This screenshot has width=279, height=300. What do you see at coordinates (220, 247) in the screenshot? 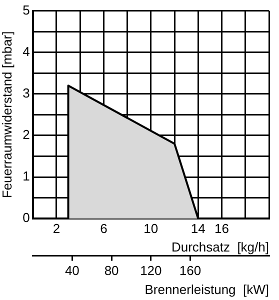
I see `x-axis-title: Durchsatz [kg/h]` at bounding box center [220, 247].